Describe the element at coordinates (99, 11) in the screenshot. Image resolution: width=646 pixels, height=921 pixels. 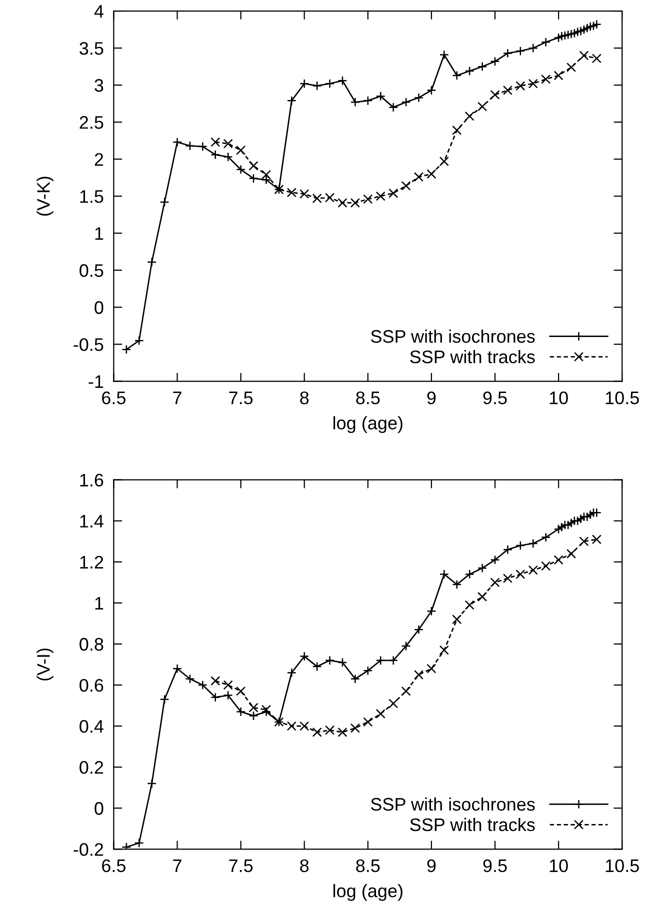
I see `y-tick-label: 4` at that location.